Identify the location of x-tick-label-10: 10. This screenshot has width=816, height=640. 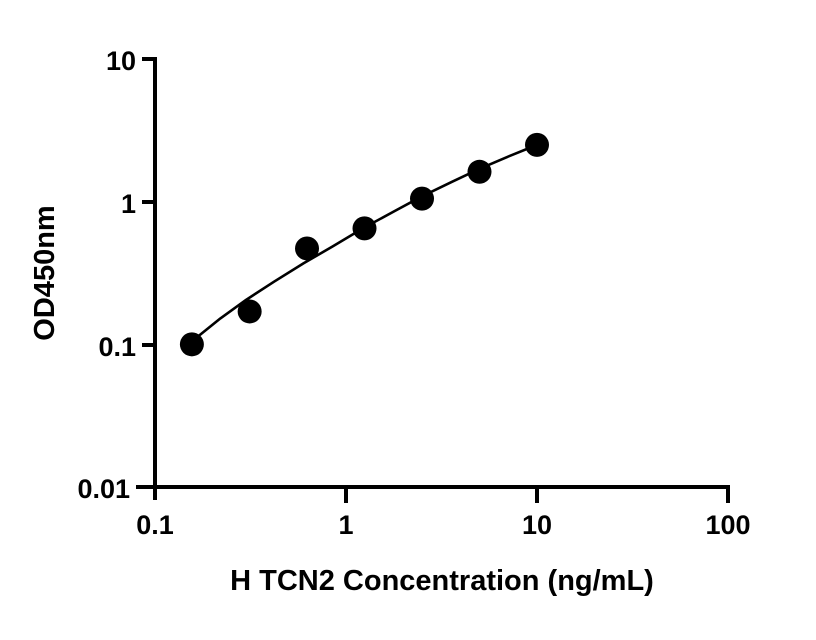
(537, 525).